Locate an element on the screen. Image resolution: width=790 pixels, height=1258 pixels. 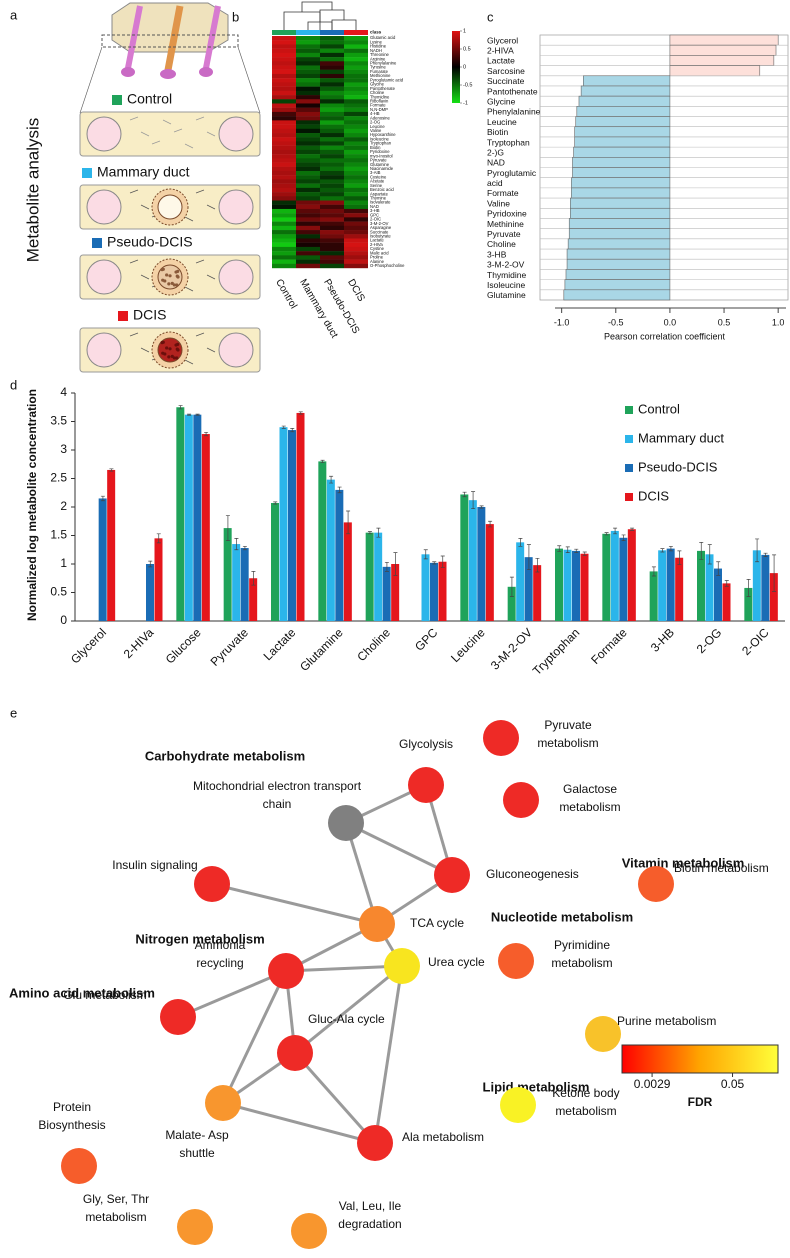
x-tick-label: -1.0 is located at coordinates (562, 322).